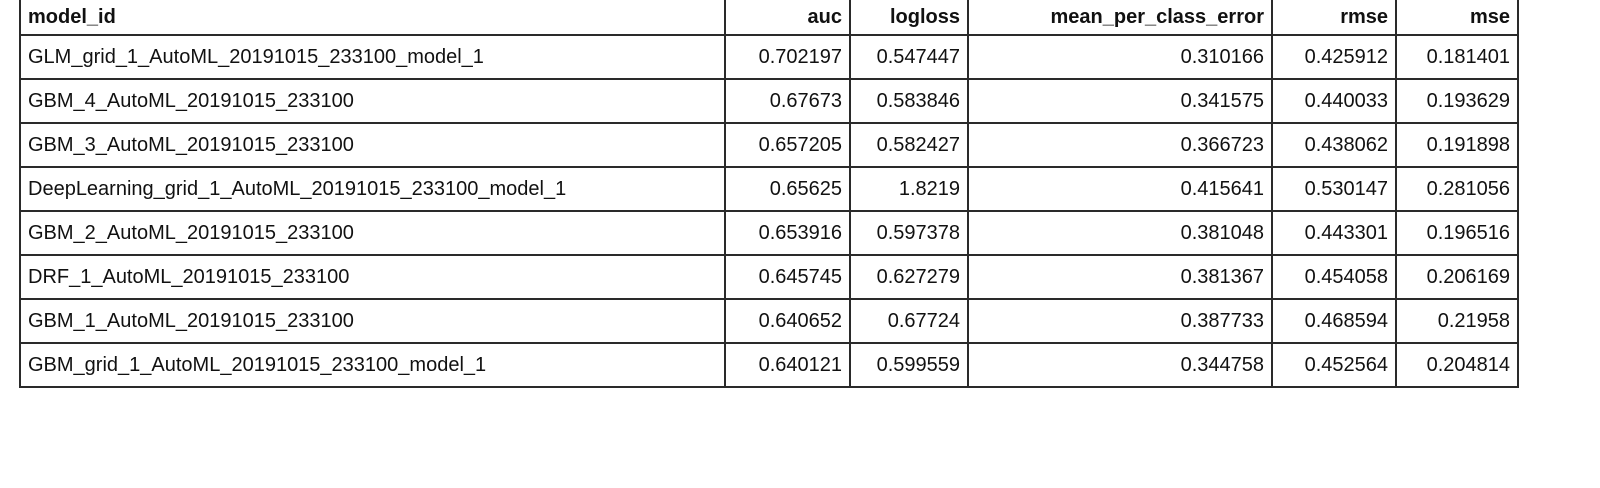 Image resolution: width=1600 pixels, height=488 pixels. What do you see at coordinates (1334, 233) in the screenshot?
I see `rmse-cell: 0.443301` at bounding box center [1334, 233].